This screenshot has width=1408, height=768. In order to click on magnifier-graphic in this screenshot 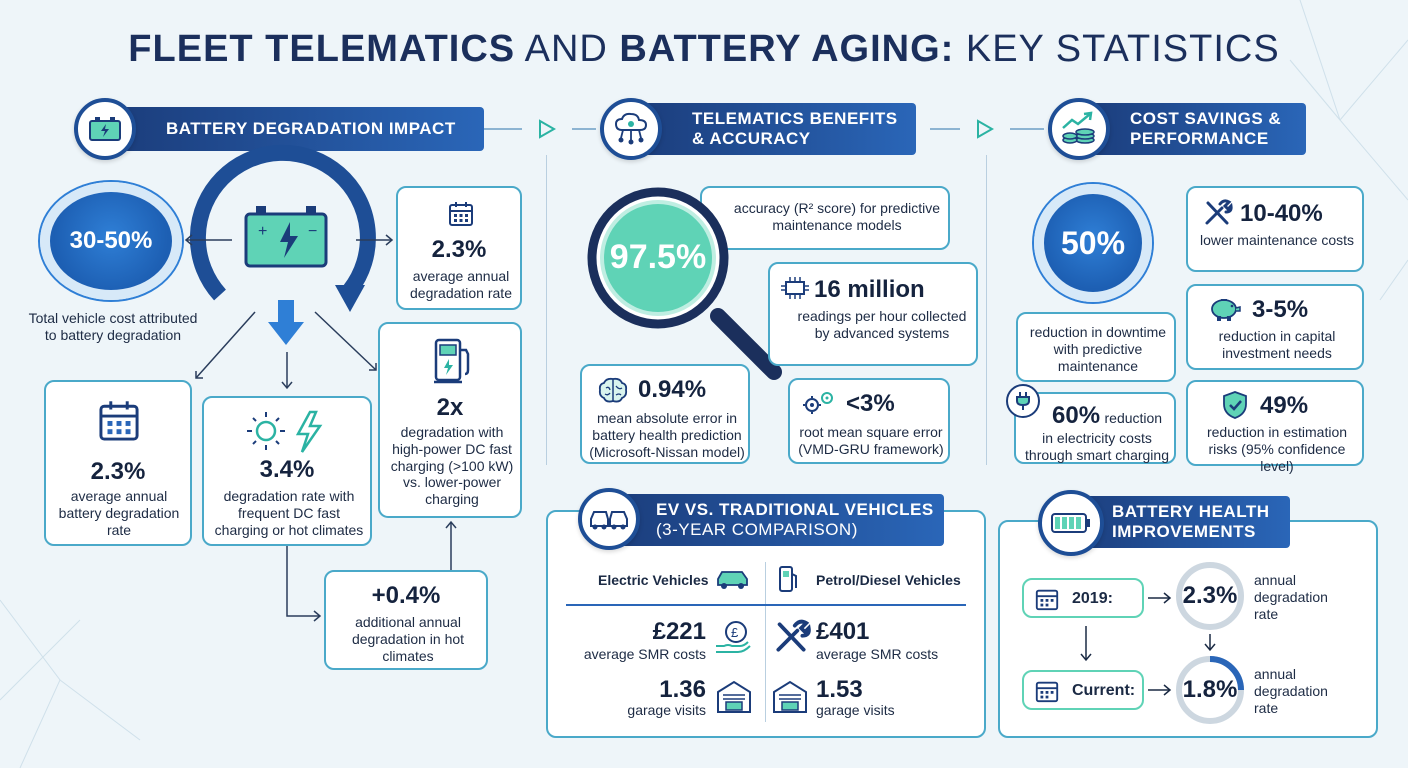, I will do `click(684, 283)`.